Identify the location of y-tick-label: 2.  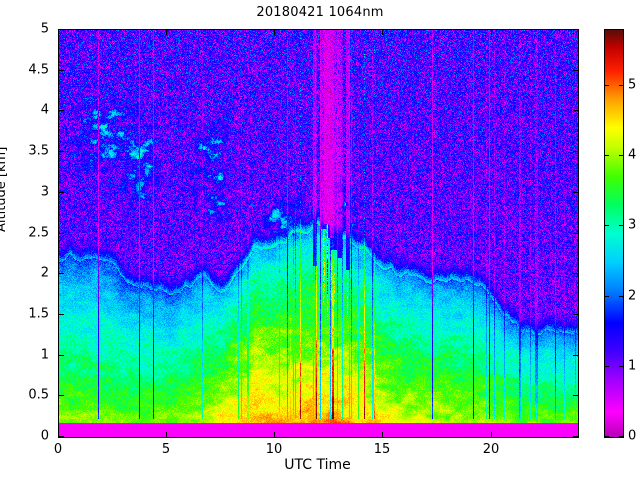
(44, 273).